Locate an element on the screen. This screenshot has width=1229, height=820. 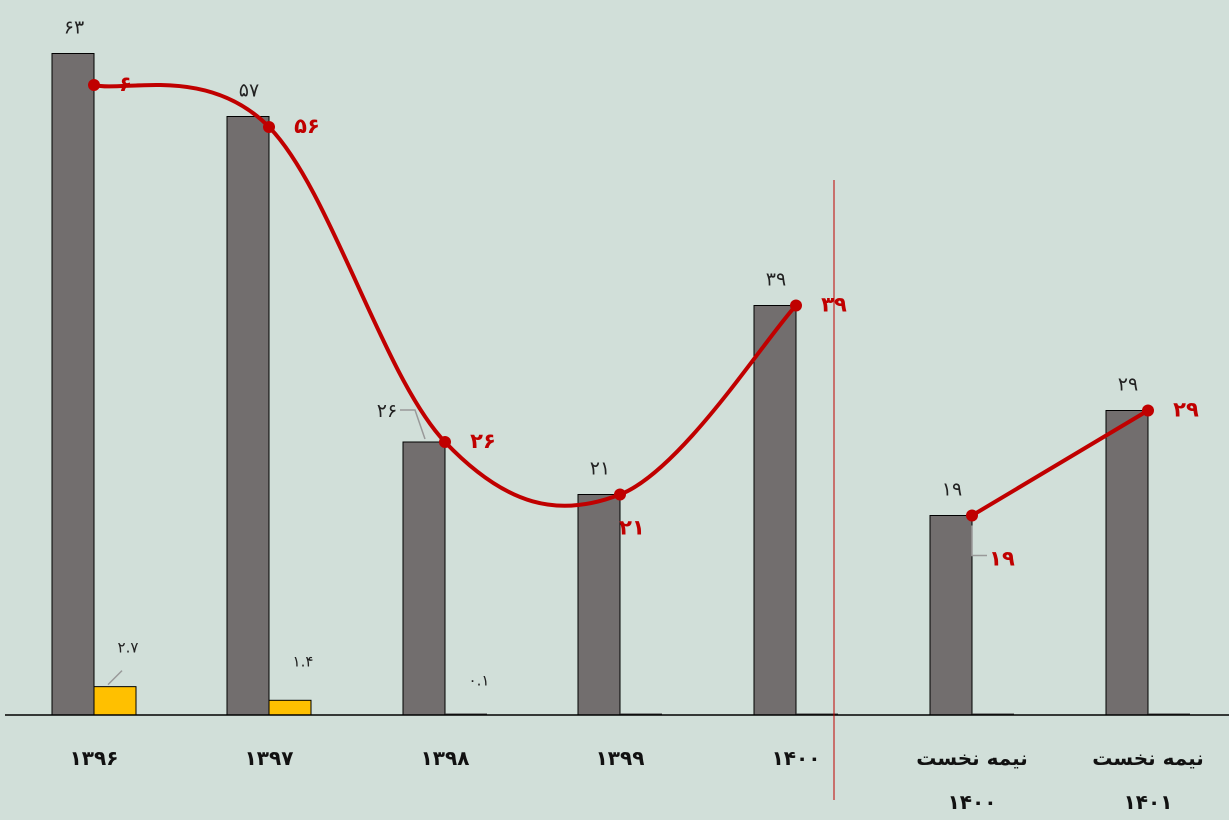
category-label-2-0: ۱۳۹۸ is located at coordinates (445, 758).